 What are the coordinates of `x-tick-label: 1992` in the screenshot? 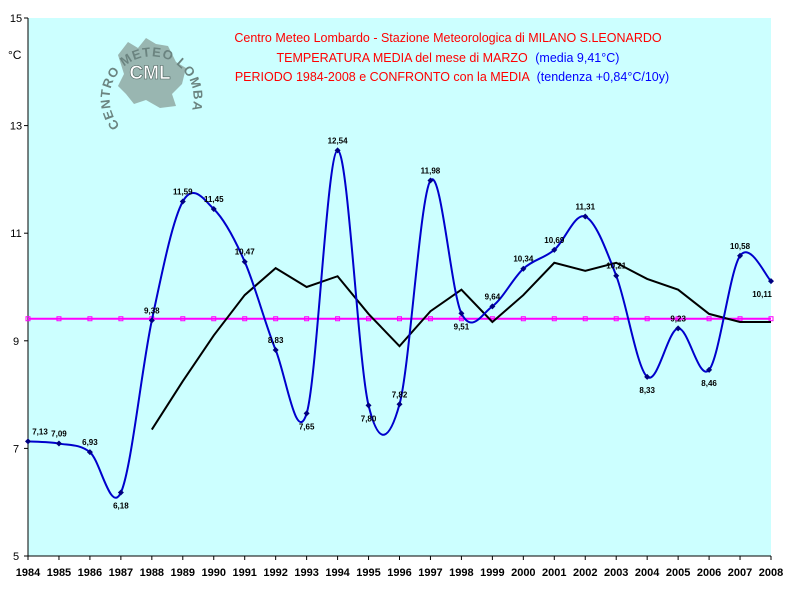 It's located at (275, 573).